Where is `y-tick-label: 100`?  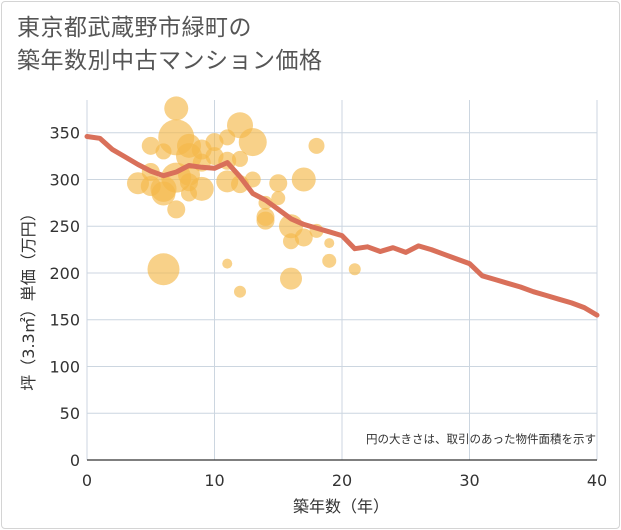 y-tick-label: 100 is located at coordinates (64, 366).